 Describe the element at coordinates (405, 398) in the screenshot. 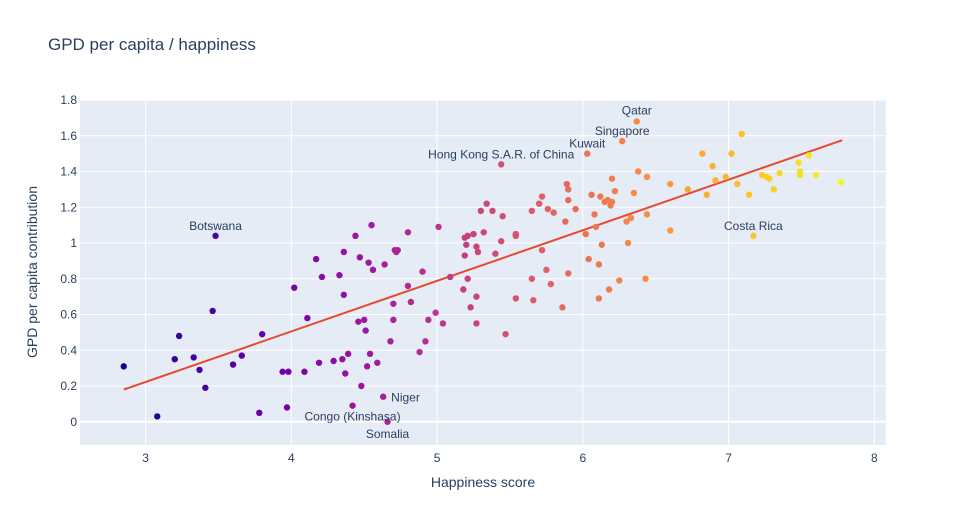

I see `annotation-label: Niger` at that location.